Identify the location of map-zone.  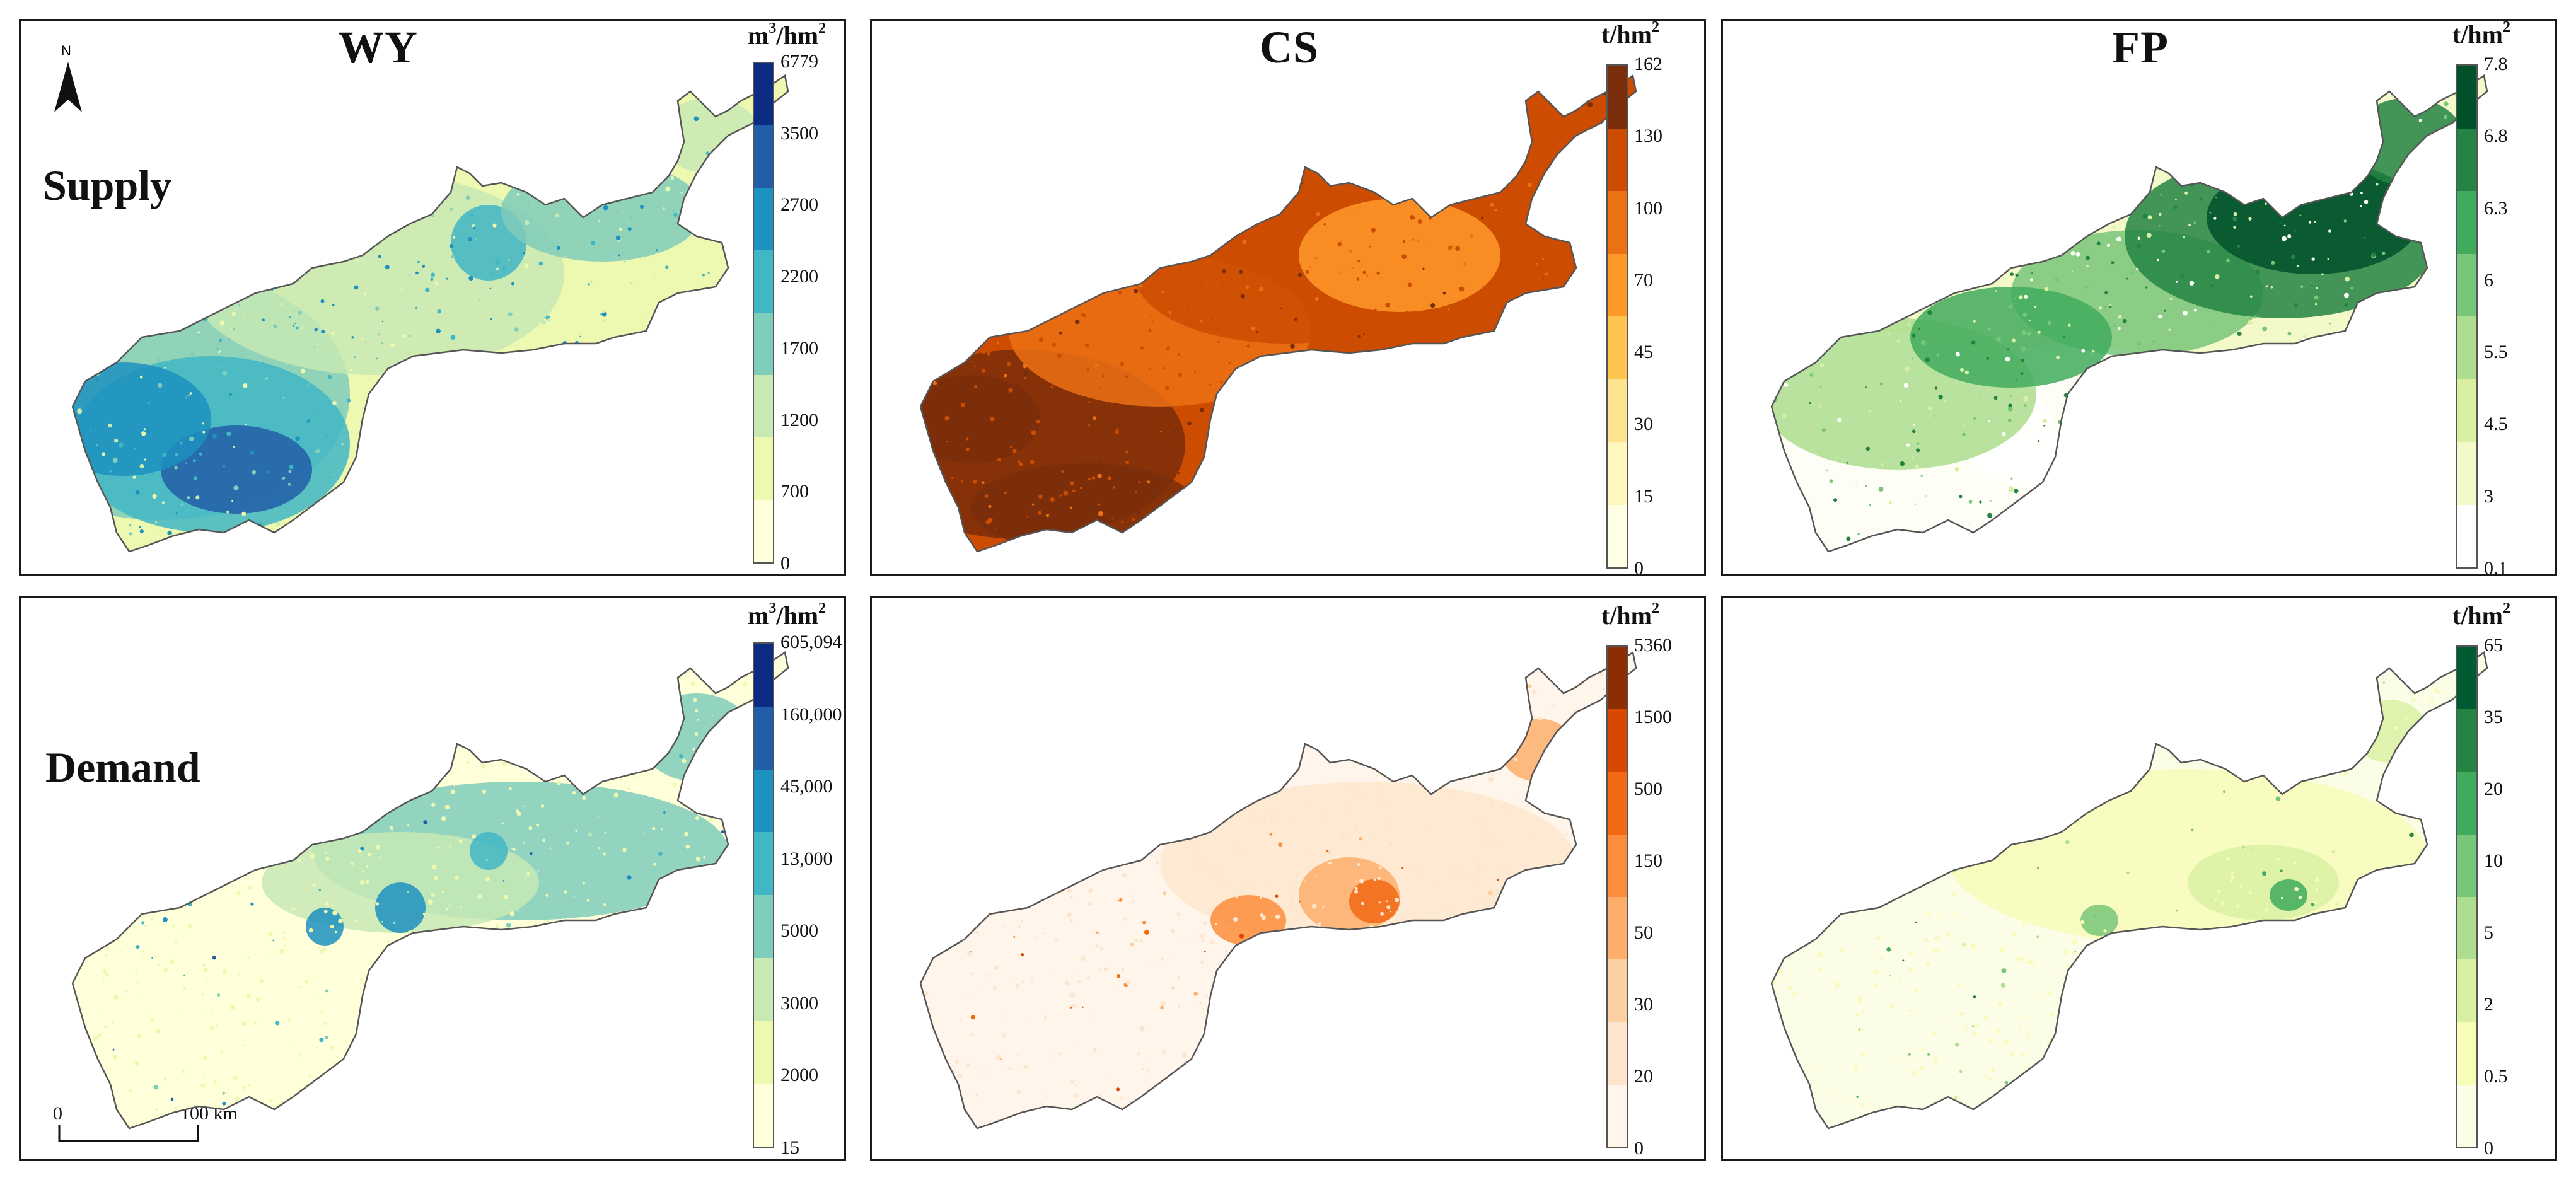
(2187, 858).